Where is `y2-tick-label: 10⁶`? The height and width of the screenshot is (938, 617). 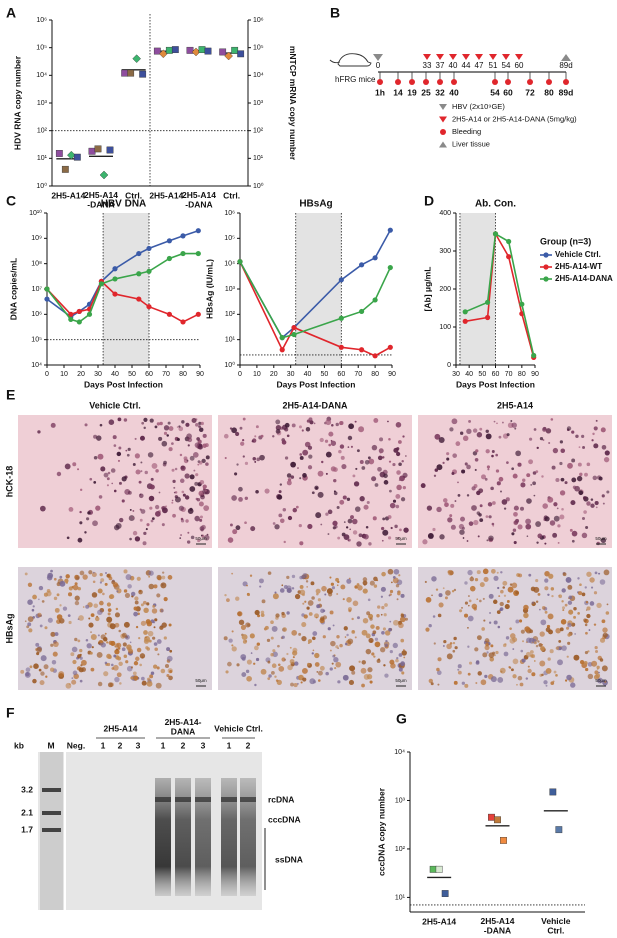
y2-tick-label: 10⁶ is located at coordinates (258, 20).